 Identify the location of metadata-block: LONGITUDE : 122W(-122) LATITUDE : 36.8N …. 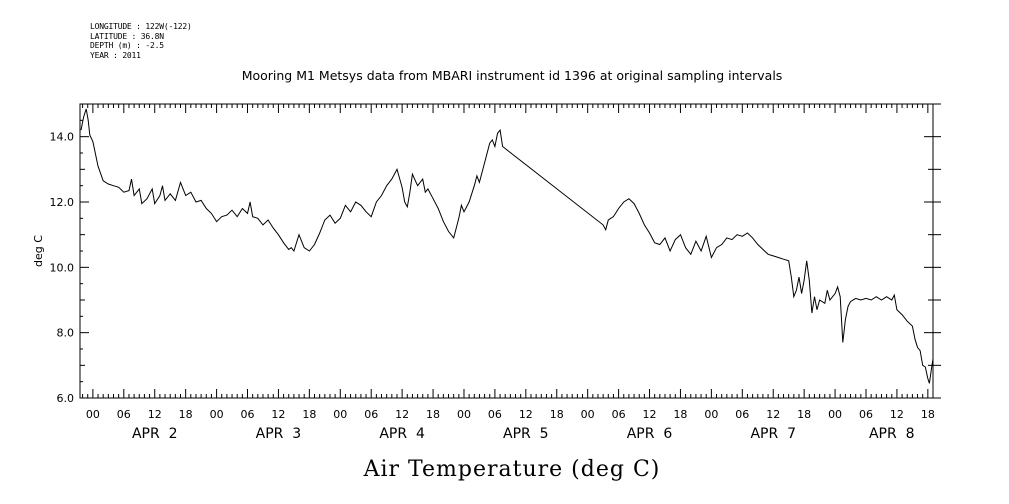
(141, 41).